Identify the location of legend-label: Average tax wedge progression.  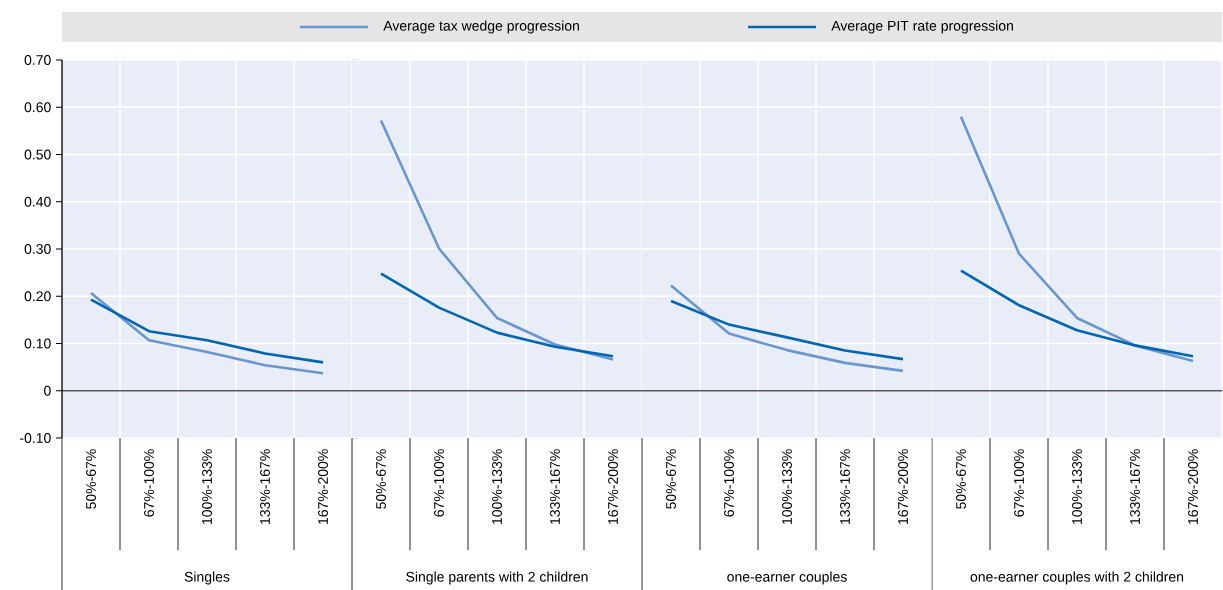
(481, 27).